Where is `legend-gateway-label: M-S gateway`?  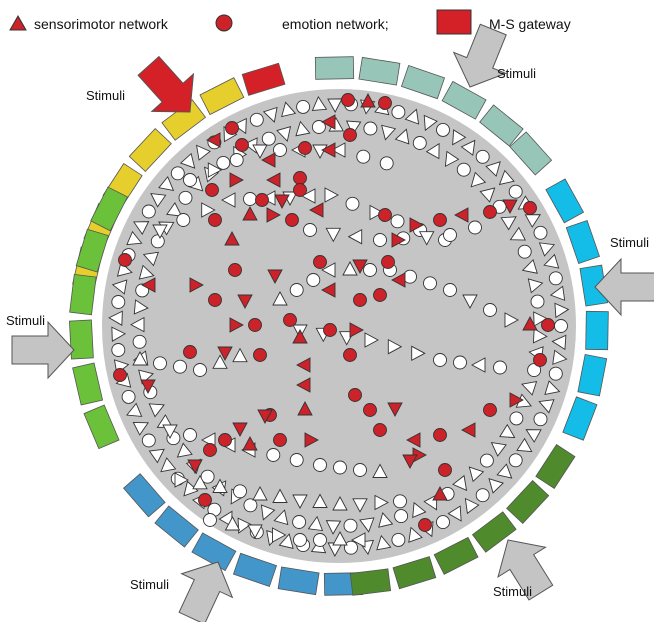 legend-gateway-label: M-S gateway is located at coordinates (530, 24).